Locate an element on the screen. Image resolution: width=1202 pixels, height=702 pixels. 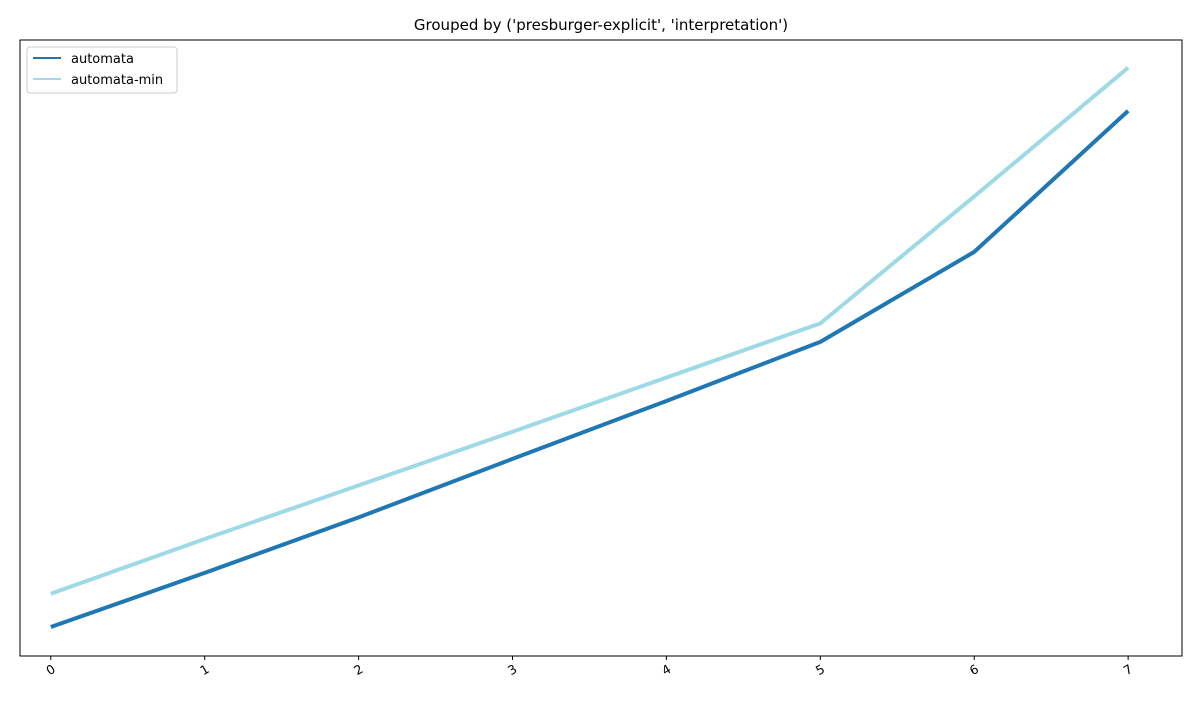
legend-box is located at coordinates (102, 70).